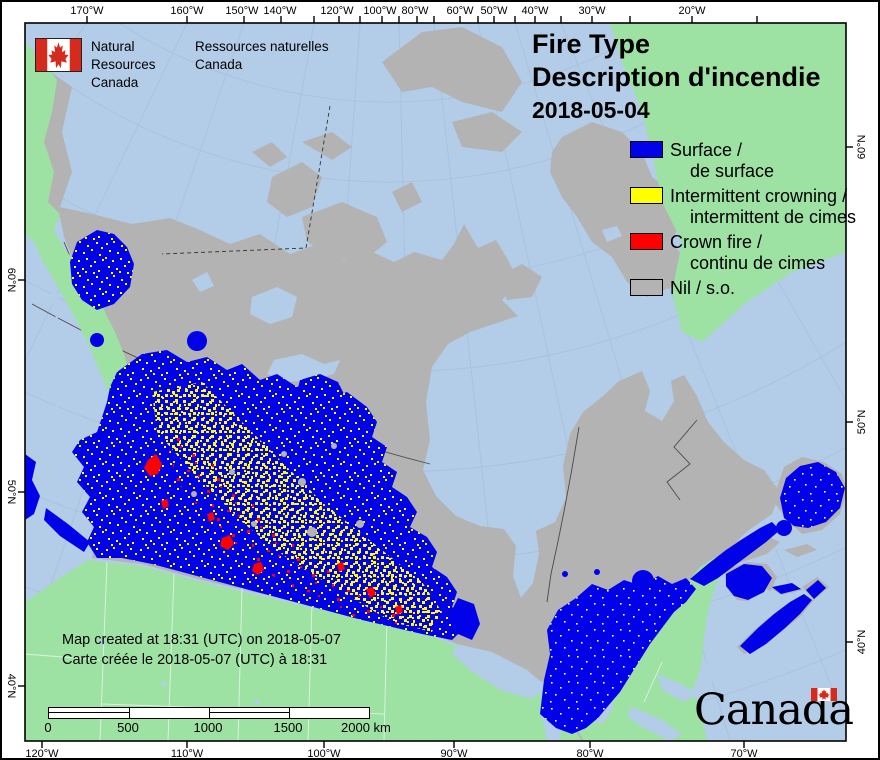 This screenshot has height=760, width=880. Describe the element at coordinates (589, 647) in the screenshot. I see `usa-east` at that location.